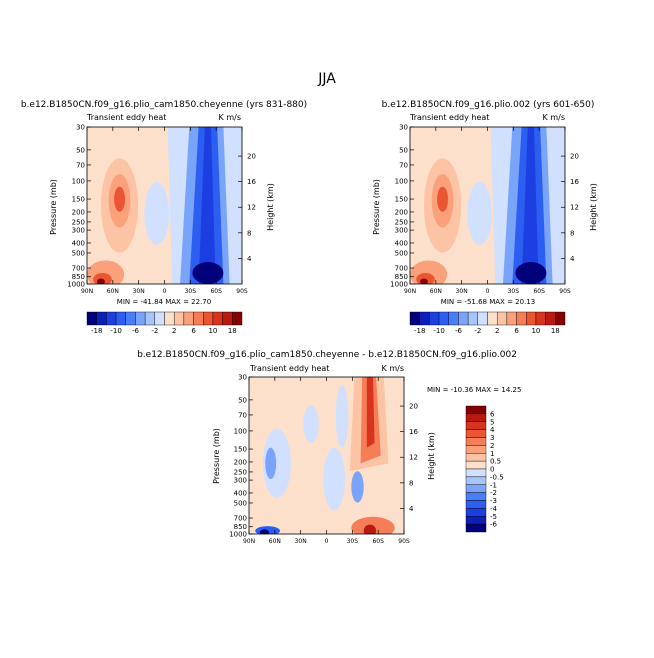  Describe the element at coordinates (240, 527) in the screenshot. I see `p3-ytick-label-11: 850` at that location.